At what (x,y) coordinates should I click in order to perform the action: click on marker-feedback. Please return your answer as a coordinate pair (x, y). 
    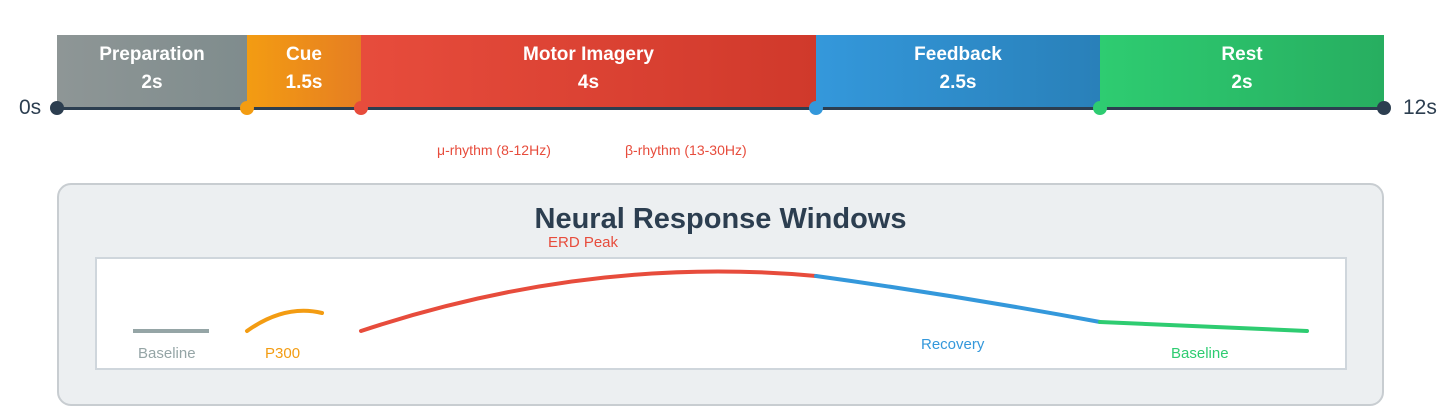
    Looking at the image, I should click on (816, 108).